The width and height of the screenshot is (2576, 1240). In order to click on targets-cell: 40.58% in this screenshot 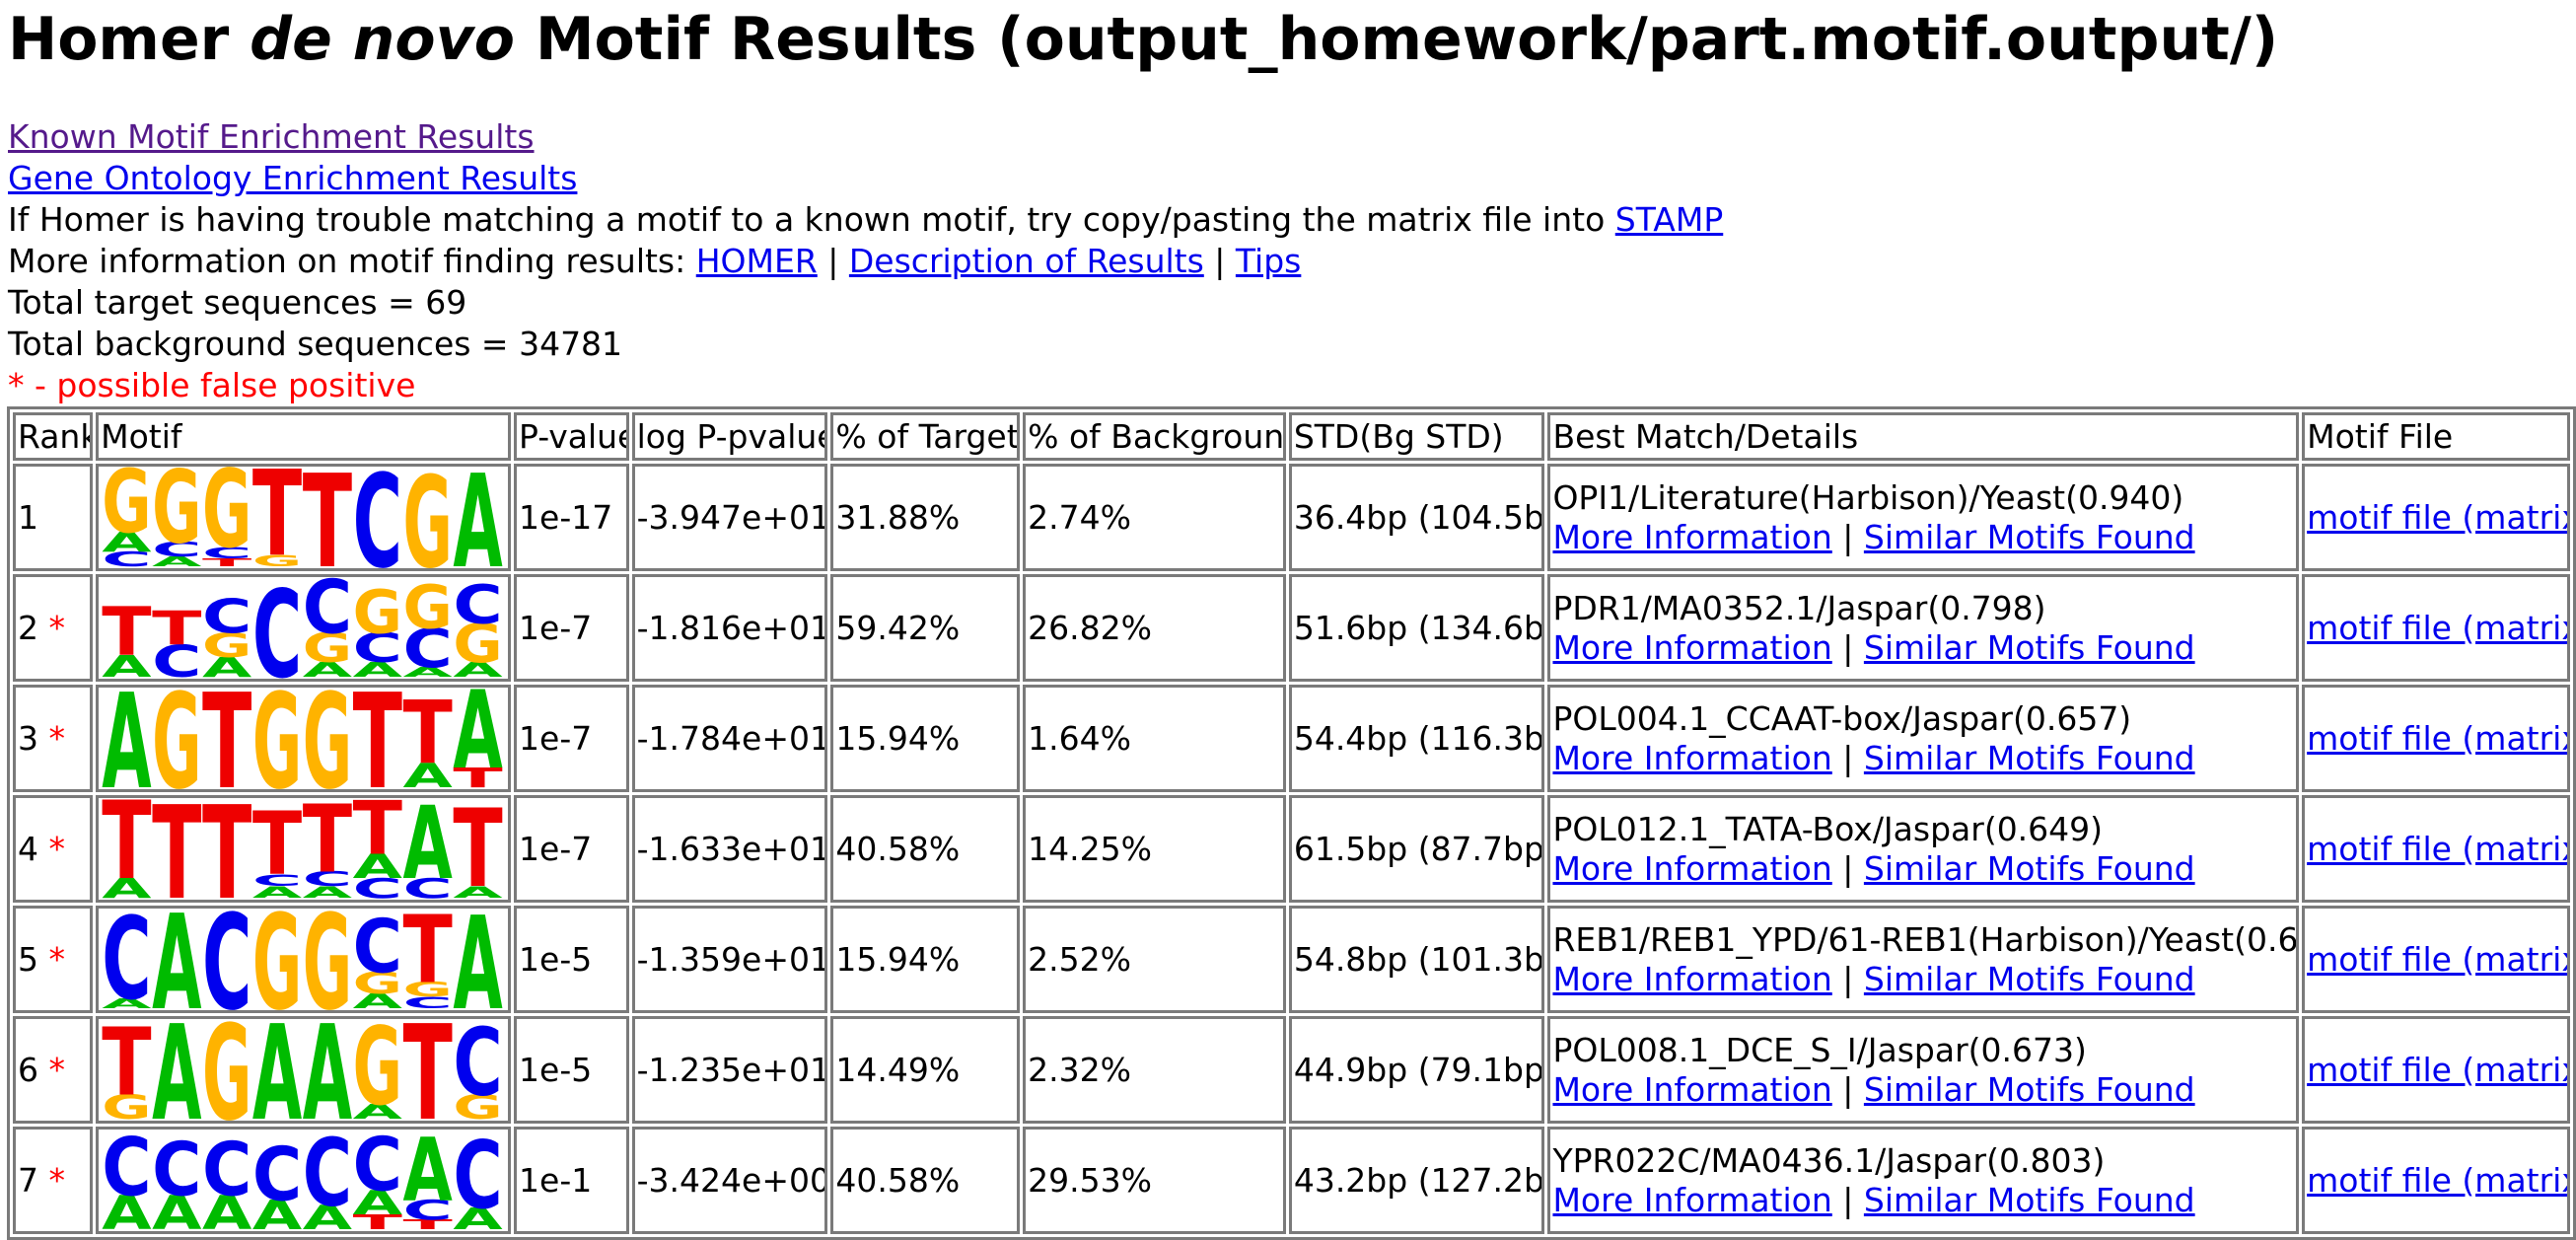, I will do `click(925, 849)`.